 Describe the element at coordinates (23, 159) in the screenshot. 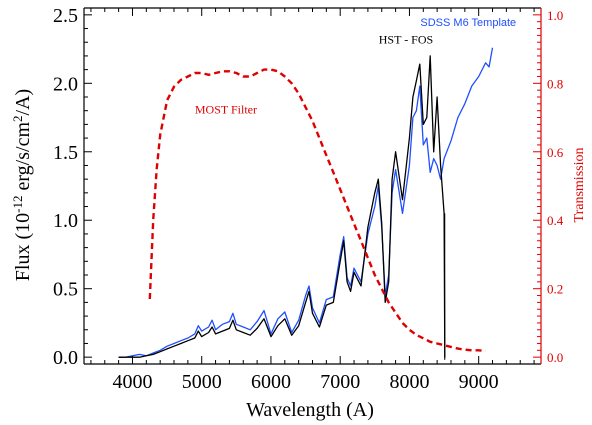

I see `y-label-text: erg/s/cm` at that location.